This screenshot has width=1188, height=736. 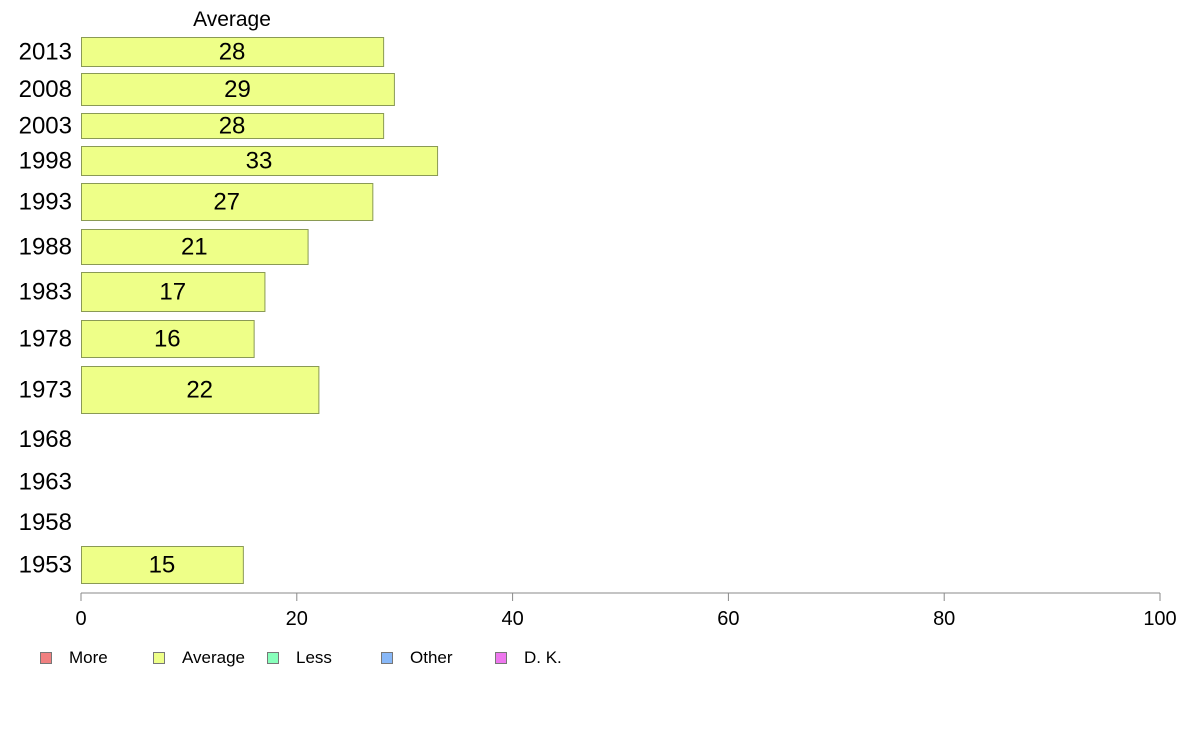 I want to click on bar-value-label: 27, so click(x=226, y=202).